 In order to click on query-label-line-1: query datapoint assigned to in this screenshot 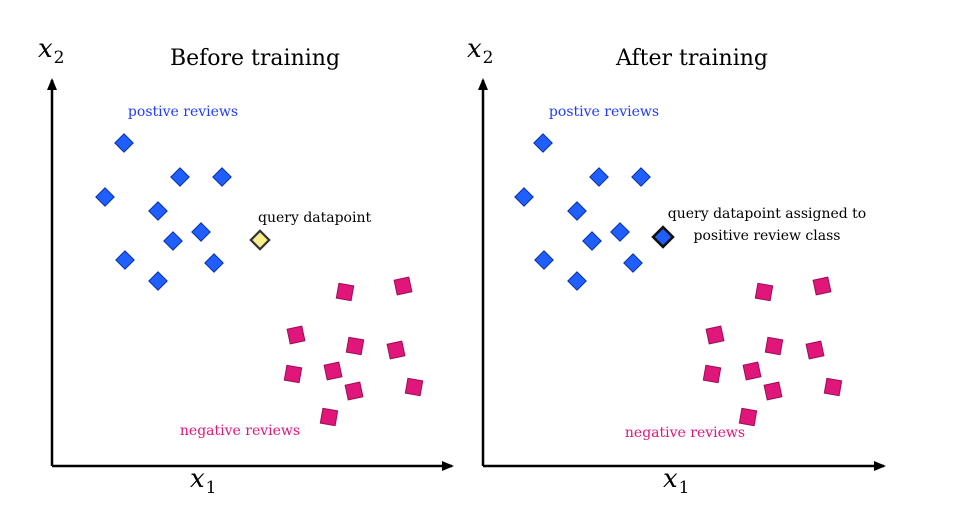, I will do `click(767, 214)`.